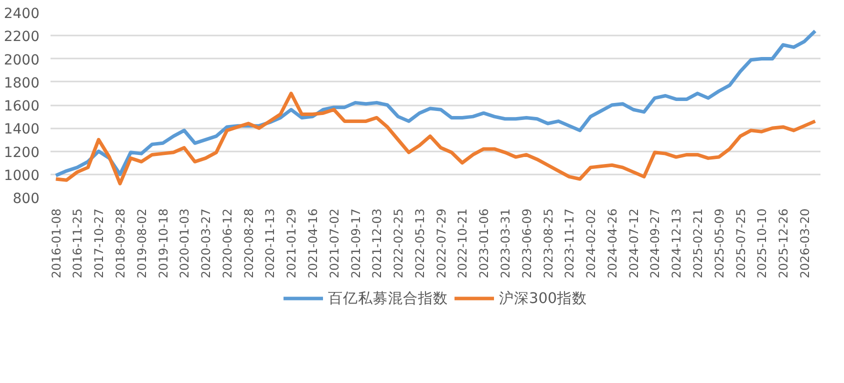 This screenshot has width=844, height=383. I want to click on y-tick-label: 1200, so click(22, 152).